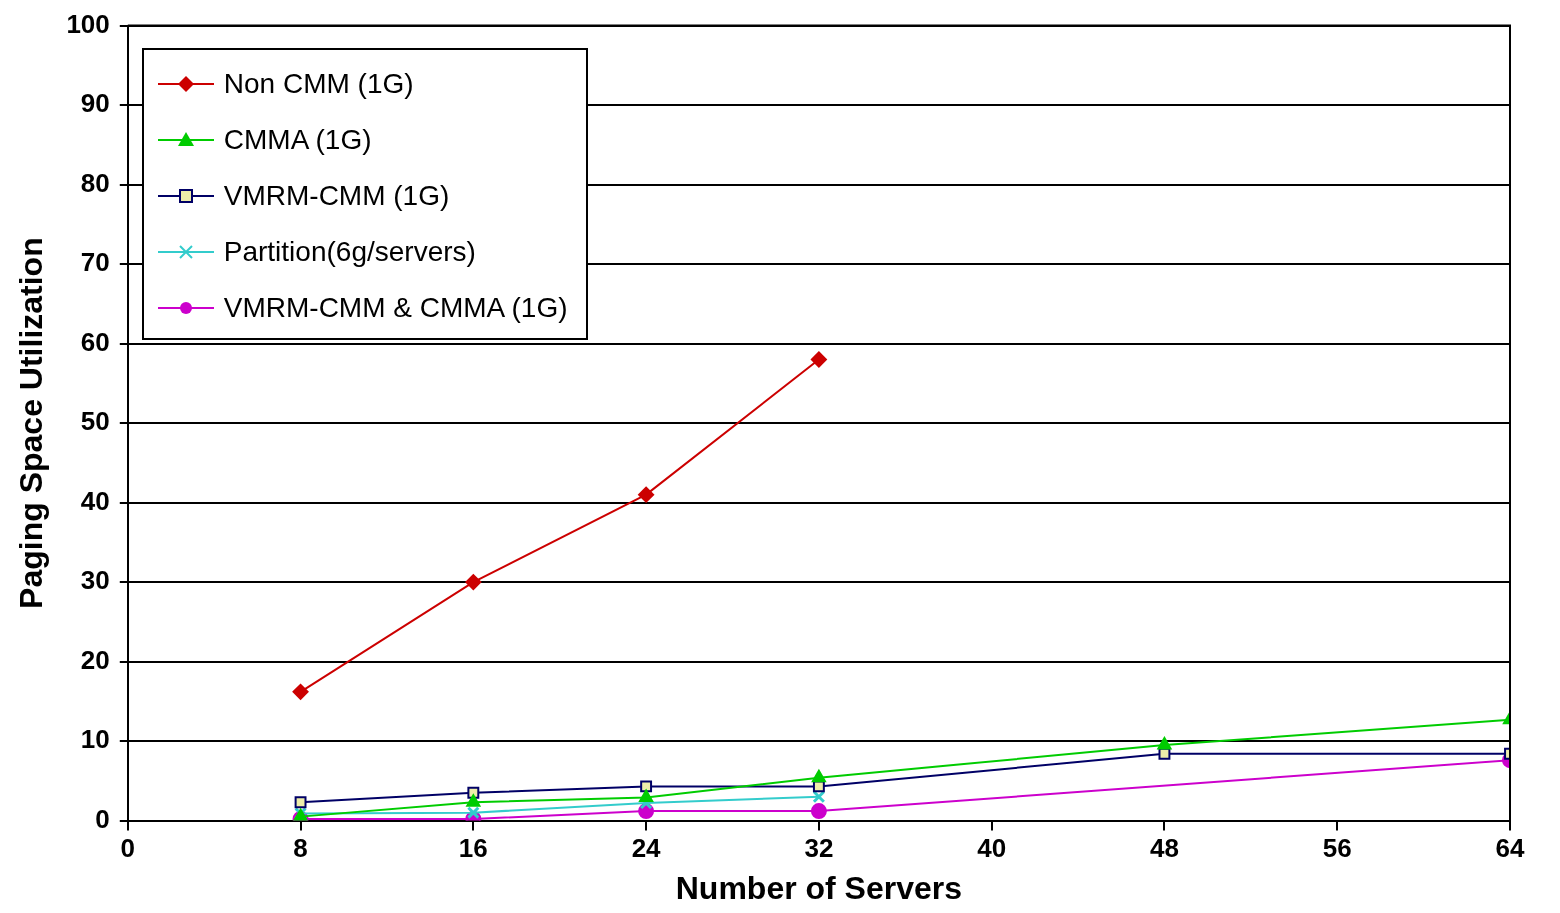  What do you see at coordinates (300, 847) in the screenshot?
I see `x-tick-label: 8` at bounding box center [300, 847].